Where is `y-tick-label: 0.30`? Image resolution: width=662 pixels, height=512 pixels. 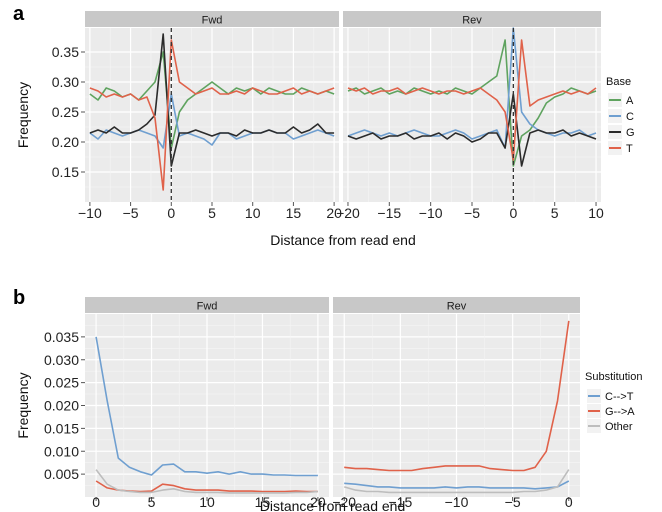 y-tick-label: 0.30 is located at coordinates (65, 82).